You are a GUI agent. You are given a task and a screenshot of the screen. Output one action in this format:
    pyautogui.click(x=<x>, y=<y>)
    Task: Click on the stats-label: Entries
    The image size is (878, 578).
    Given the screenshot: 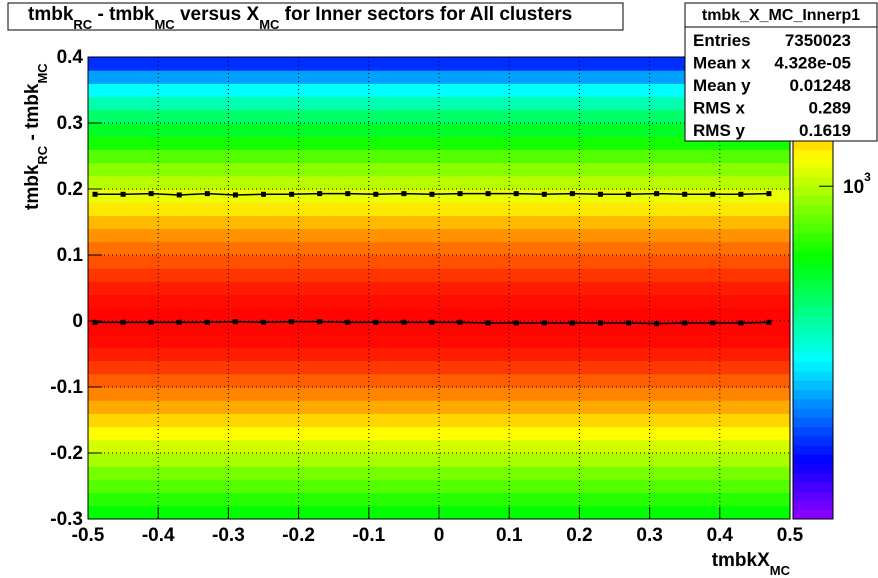 What is the action you would take?
    pyautogui.click(x=722, y=40)
    